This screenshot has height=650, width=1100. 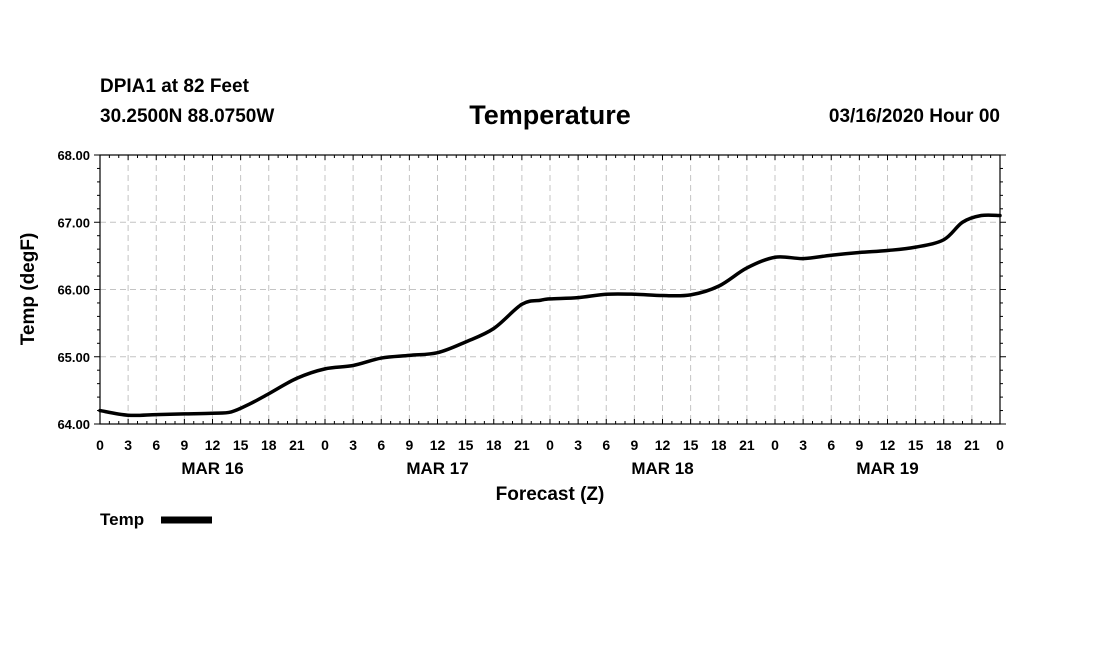 What do you see at coordinates (122, 519) in the screenshot?
I see `legend-label-temp: Temp` at bounding box center [122, 519].